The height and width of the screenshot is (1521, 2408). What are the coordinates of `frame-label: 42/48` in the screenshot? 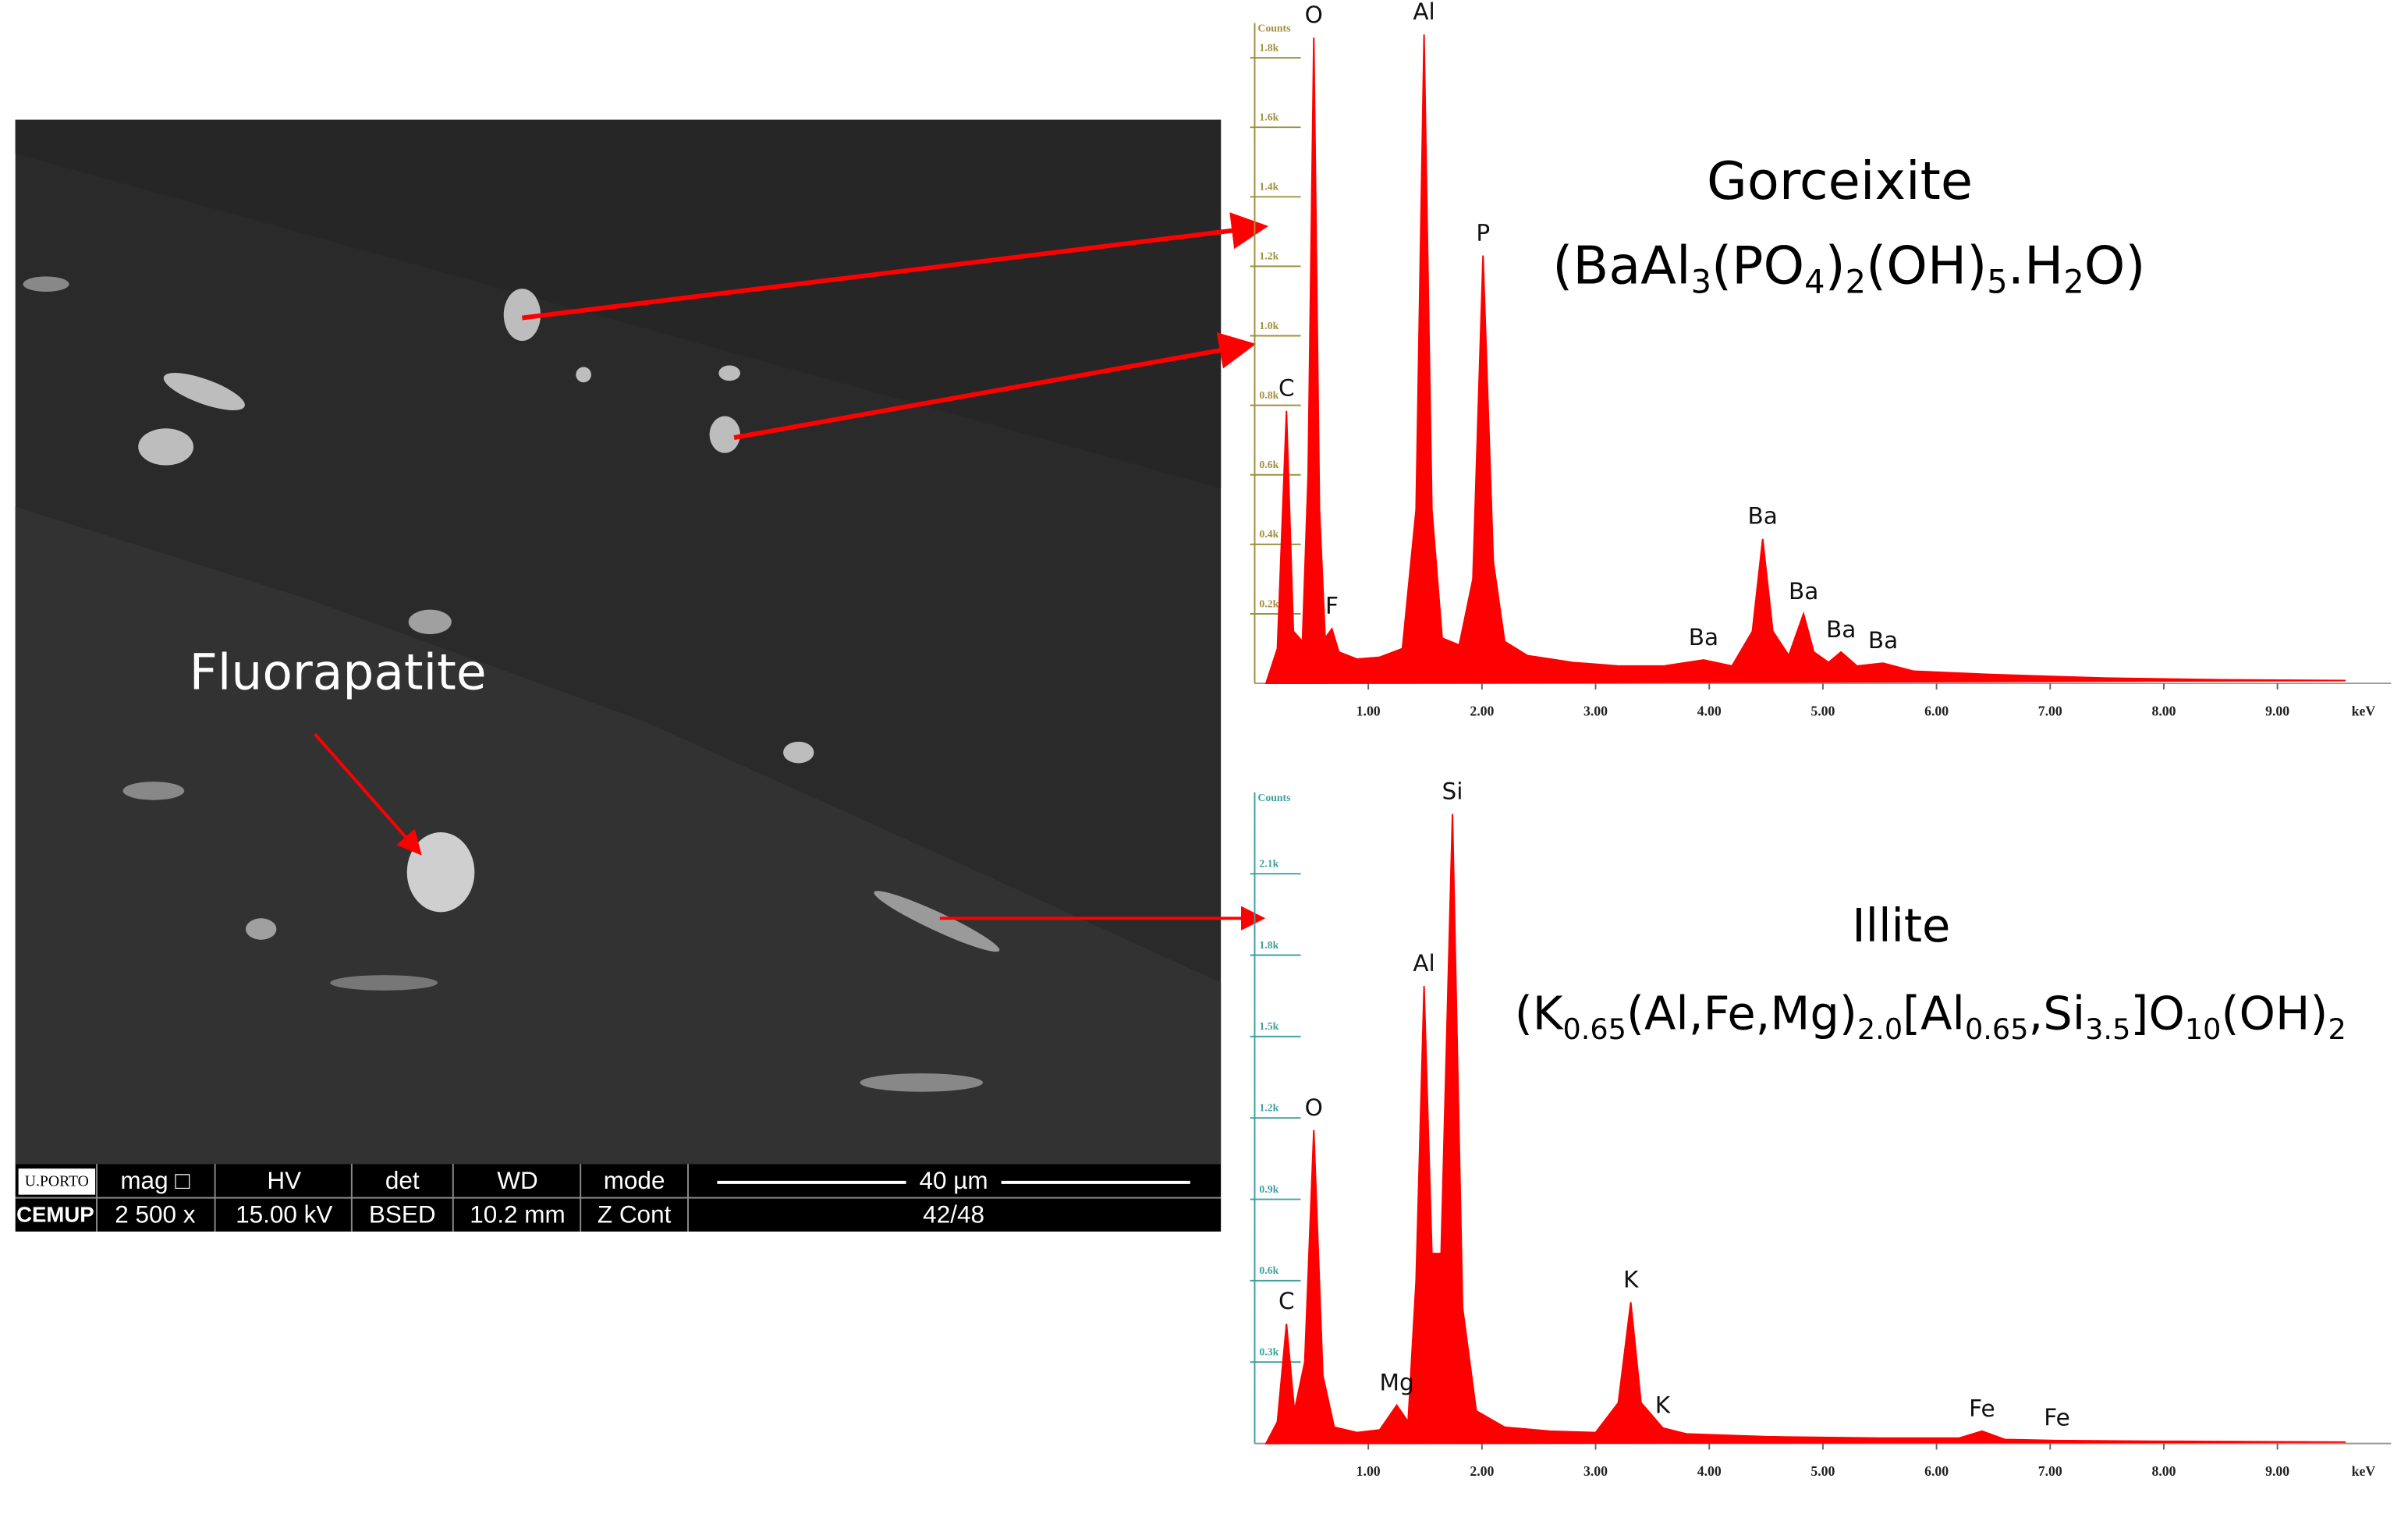 It's located at (954, 1214).